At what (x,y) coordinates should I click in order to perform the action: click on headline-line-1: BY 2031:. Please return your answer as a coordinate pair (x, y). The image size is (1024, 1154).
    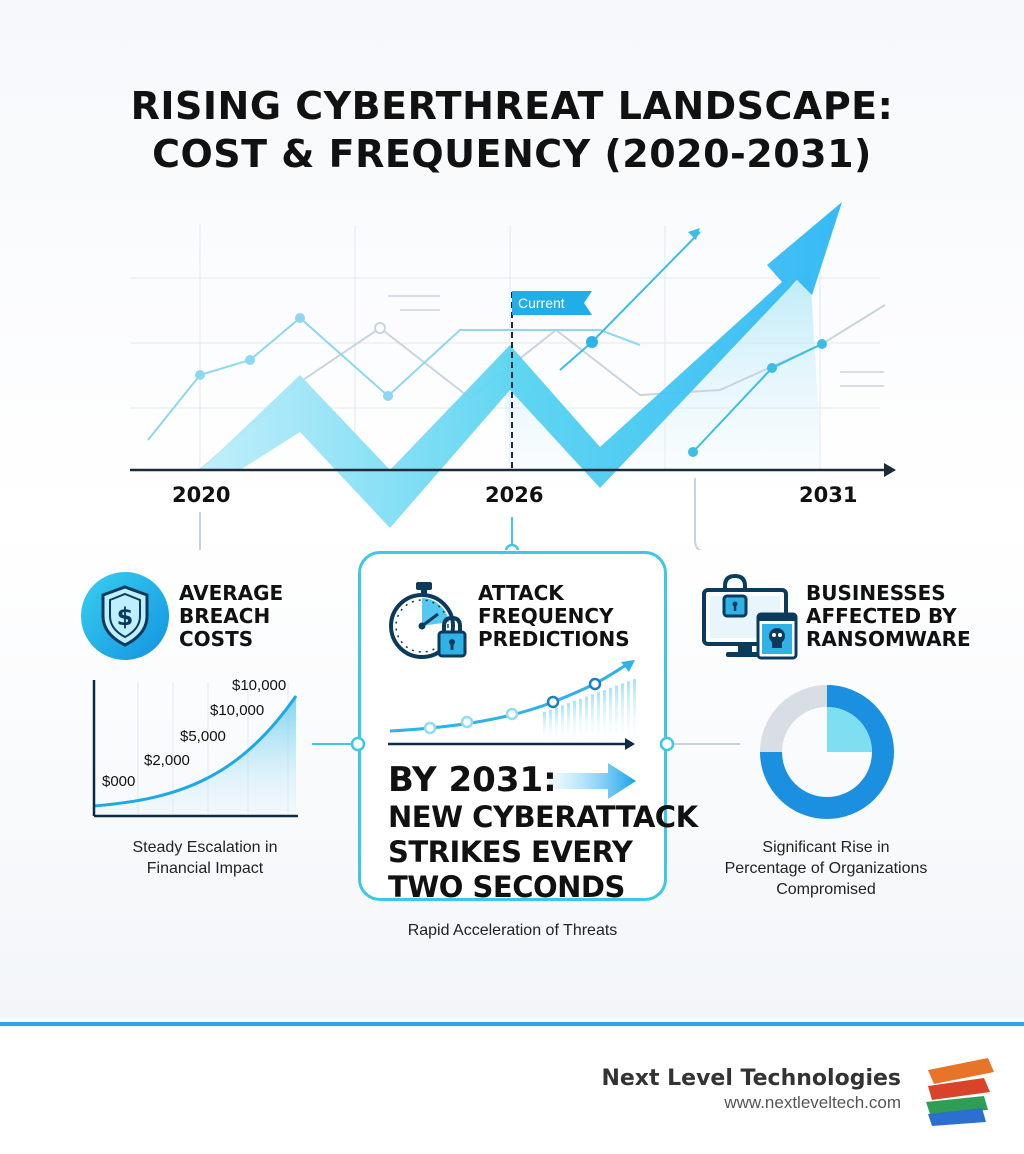
    Looking at the image, I should click on (472, 780).